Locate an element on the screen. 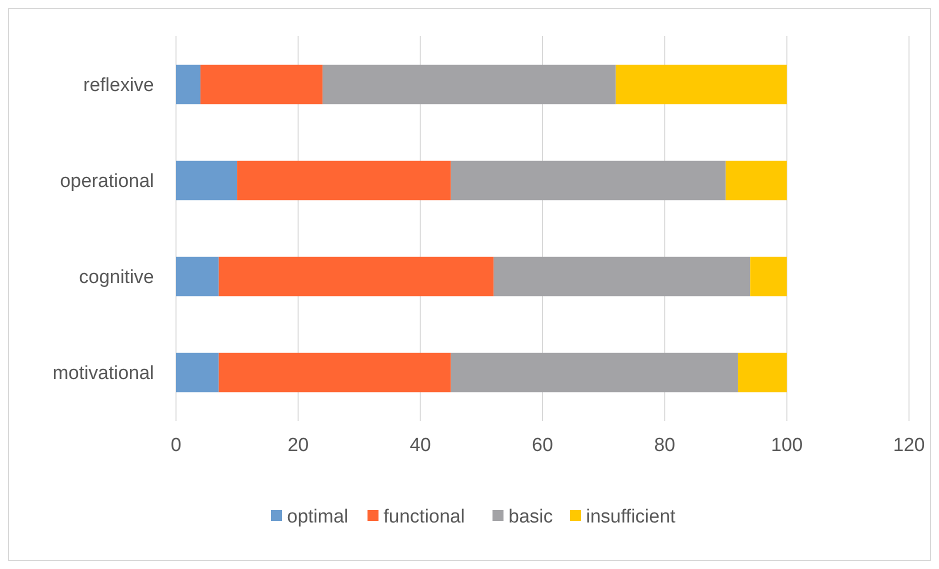 The image size is (939, 569). x-tick-label: 20 is located at coordinates (298, 445).